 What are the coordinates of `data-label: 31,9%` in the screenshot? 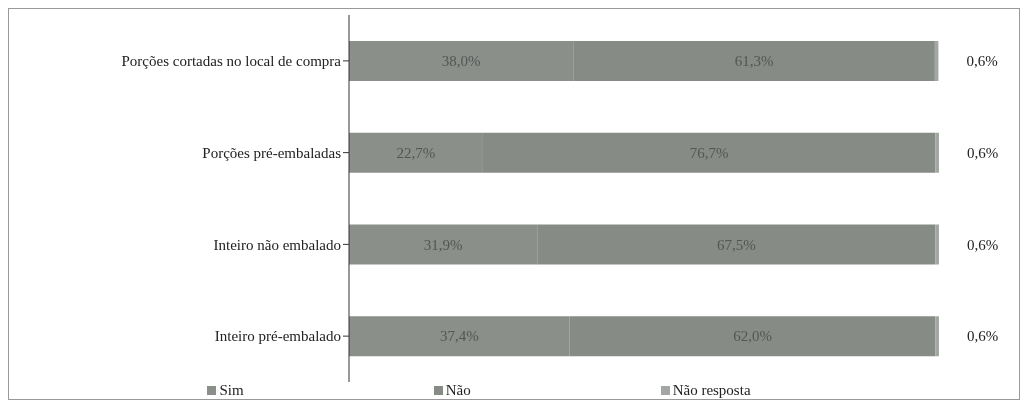 It's located at (443, 244).